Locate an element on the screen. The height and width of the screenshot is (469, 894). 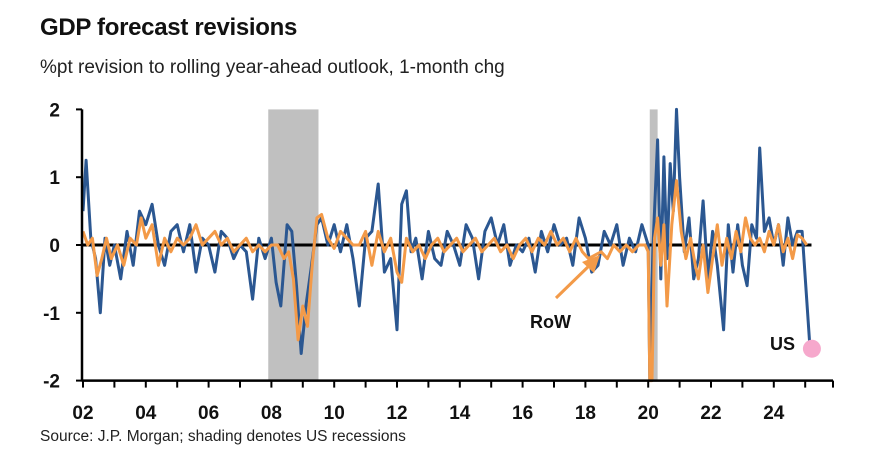
y-tick-label: -1 is located at coordinates (51, 314).